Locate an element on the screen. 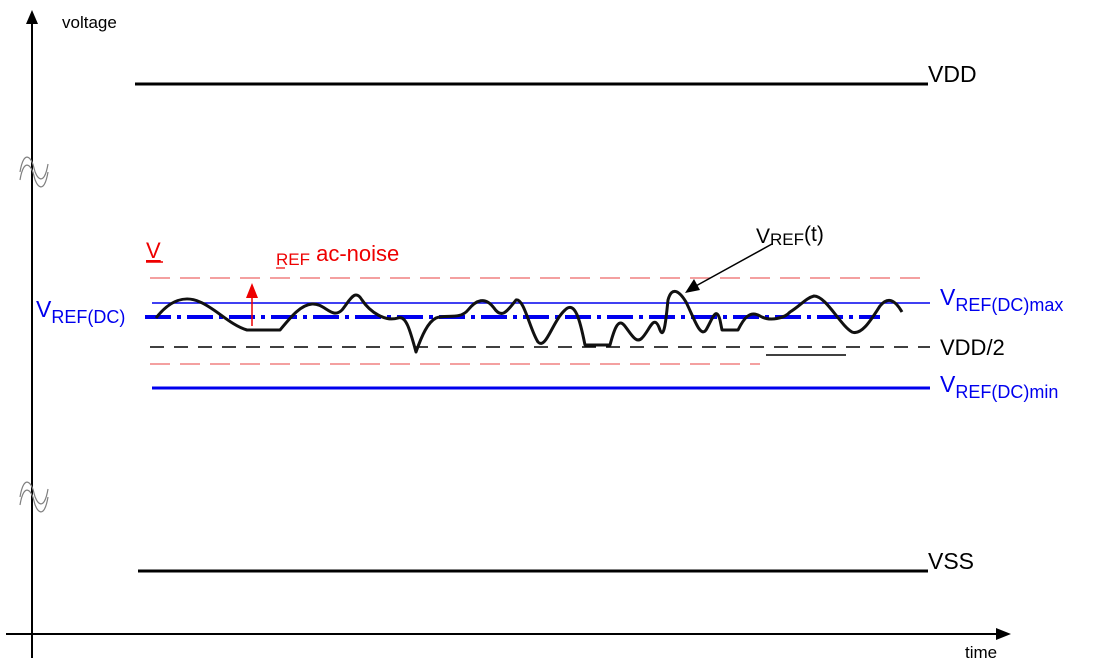  vref-dc-min-label: VREF(DC)min is located at coordinates (999, 386).